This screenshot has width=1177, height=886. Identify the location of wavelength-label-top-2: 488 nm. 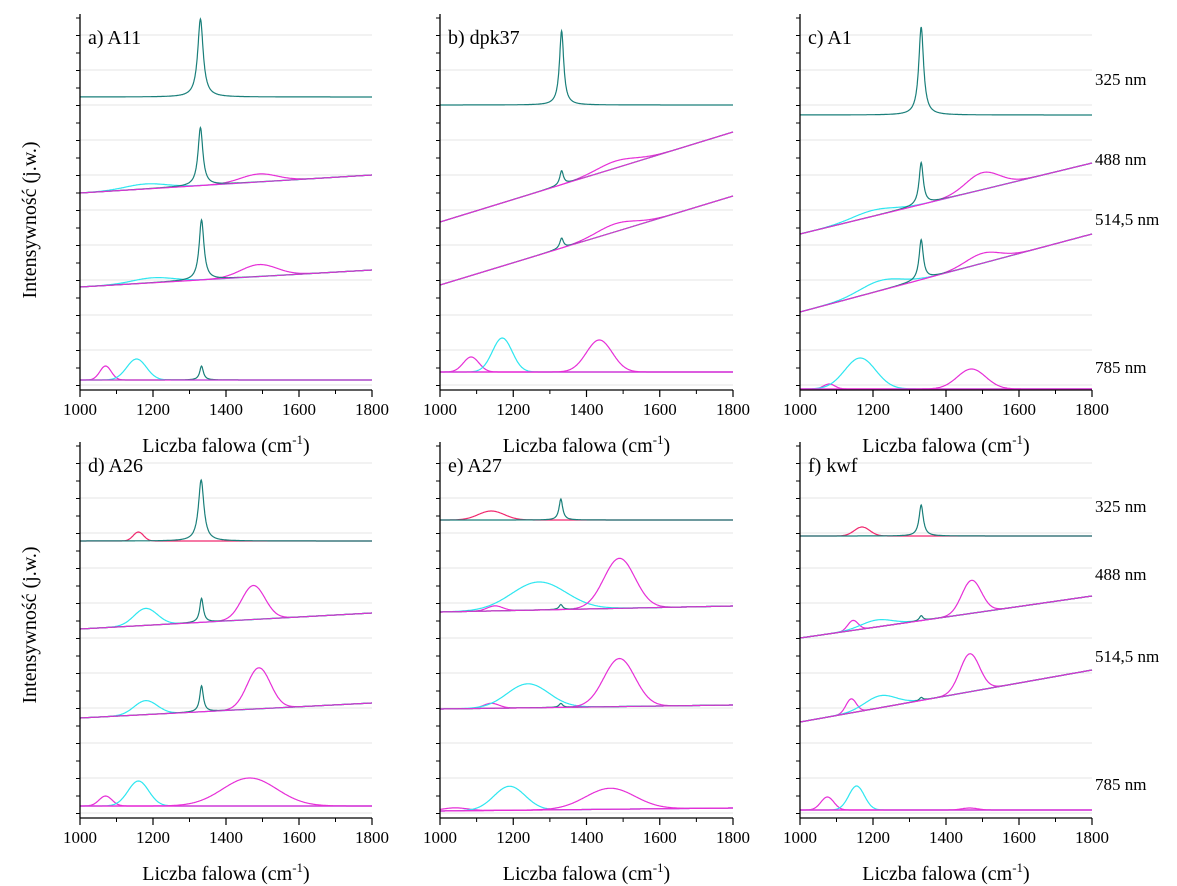
(1120, 159).